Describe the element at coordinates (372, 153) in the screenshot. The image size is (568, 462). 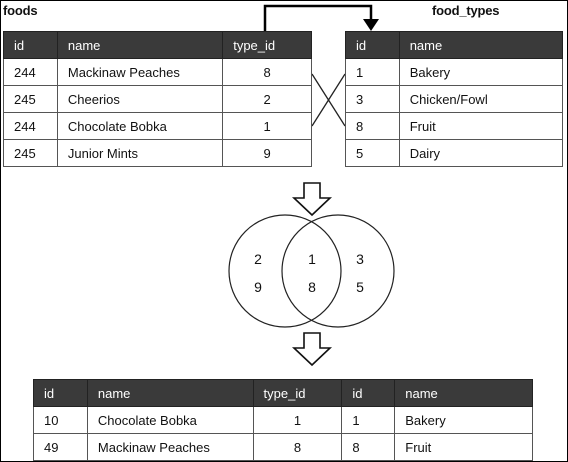
I see `table-cell: 5` at that location.